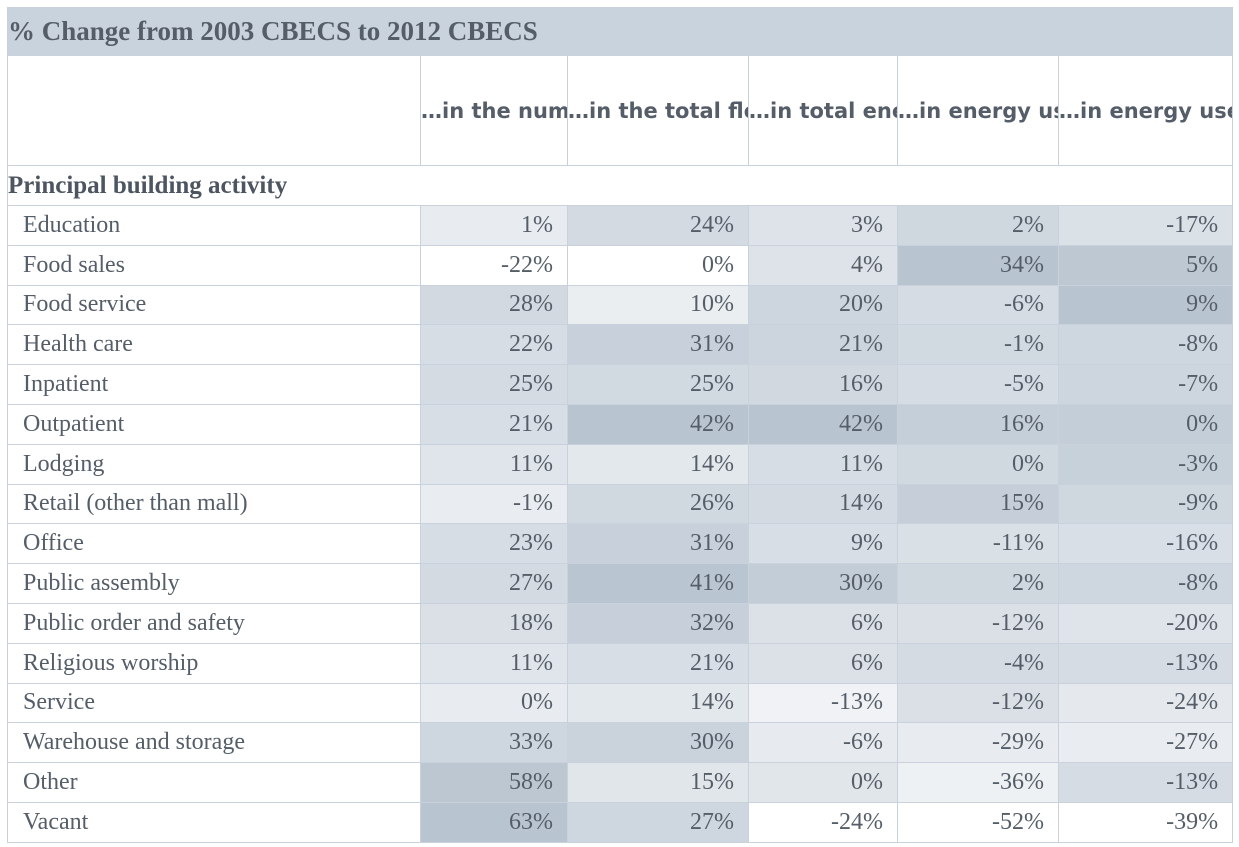 The height and width of the screenshot is (847, 1239). Describe the element at coordinates (214, 663) in the screenshot. I see `row-label: Religious worship` at that location.